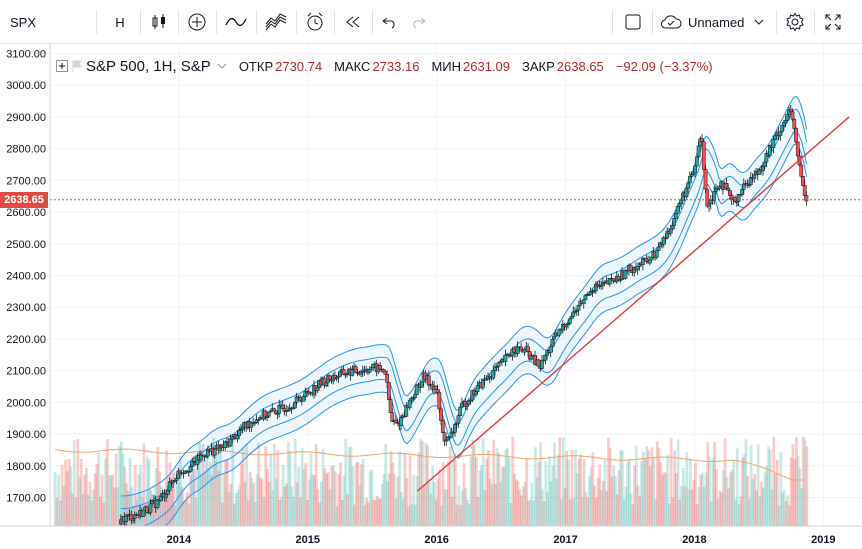 The width and height of the screenshot is (862, 549). I want to click on cloud-icon, so click(671, 22).